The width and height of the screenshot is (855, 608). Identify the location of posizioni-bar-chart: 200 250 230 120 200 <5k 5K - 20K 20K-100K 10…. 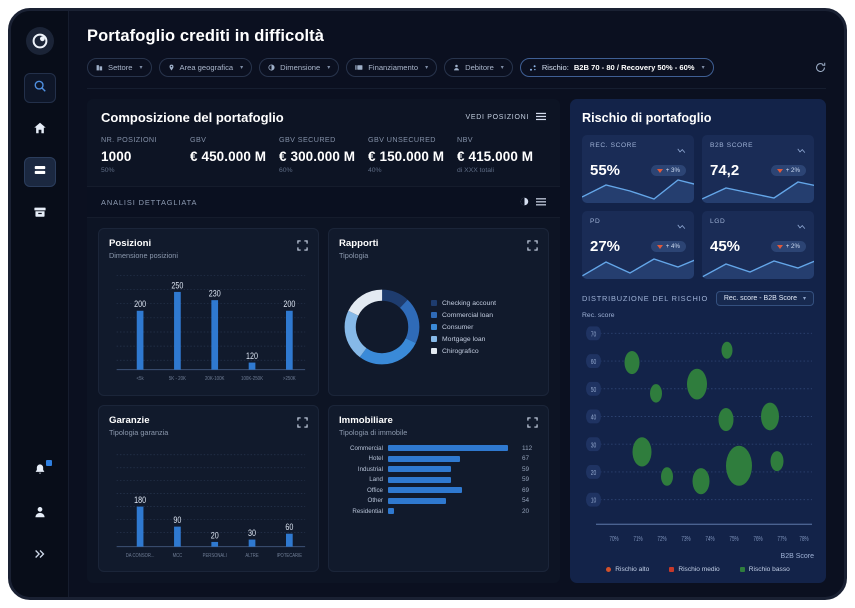
(211, 329).